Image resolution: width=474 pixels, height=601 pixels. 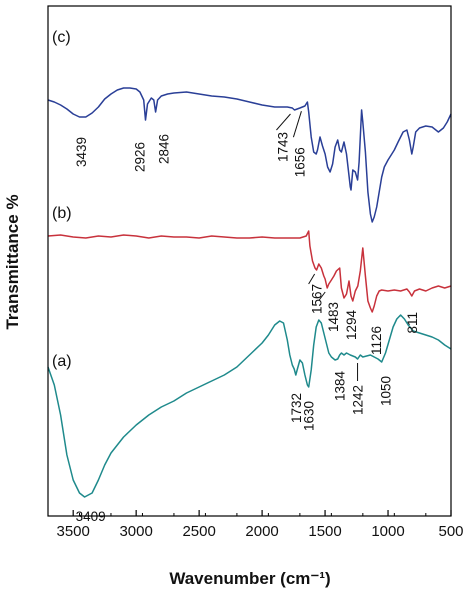 I want to click on peak-label-1384: 1384, so click(x=340, y=386).